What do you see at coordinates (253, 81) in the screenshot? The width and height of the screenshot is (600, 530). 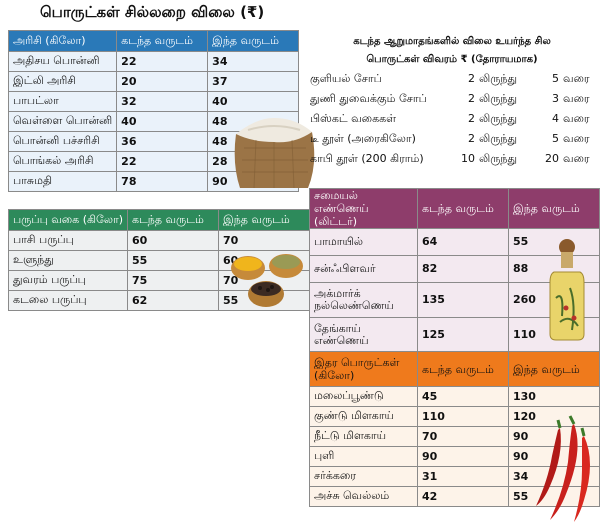 I see `this-year-price: 37` at bounding box center [253, 81].